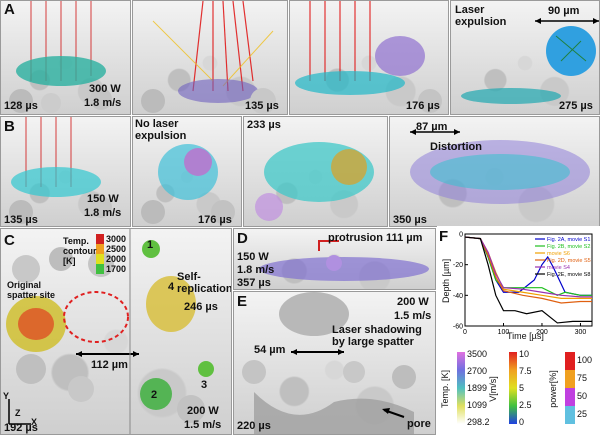  Describe the element at coordinates (413, 302) in the screenshot. I see `panel-e-power: 200 W` at that location.